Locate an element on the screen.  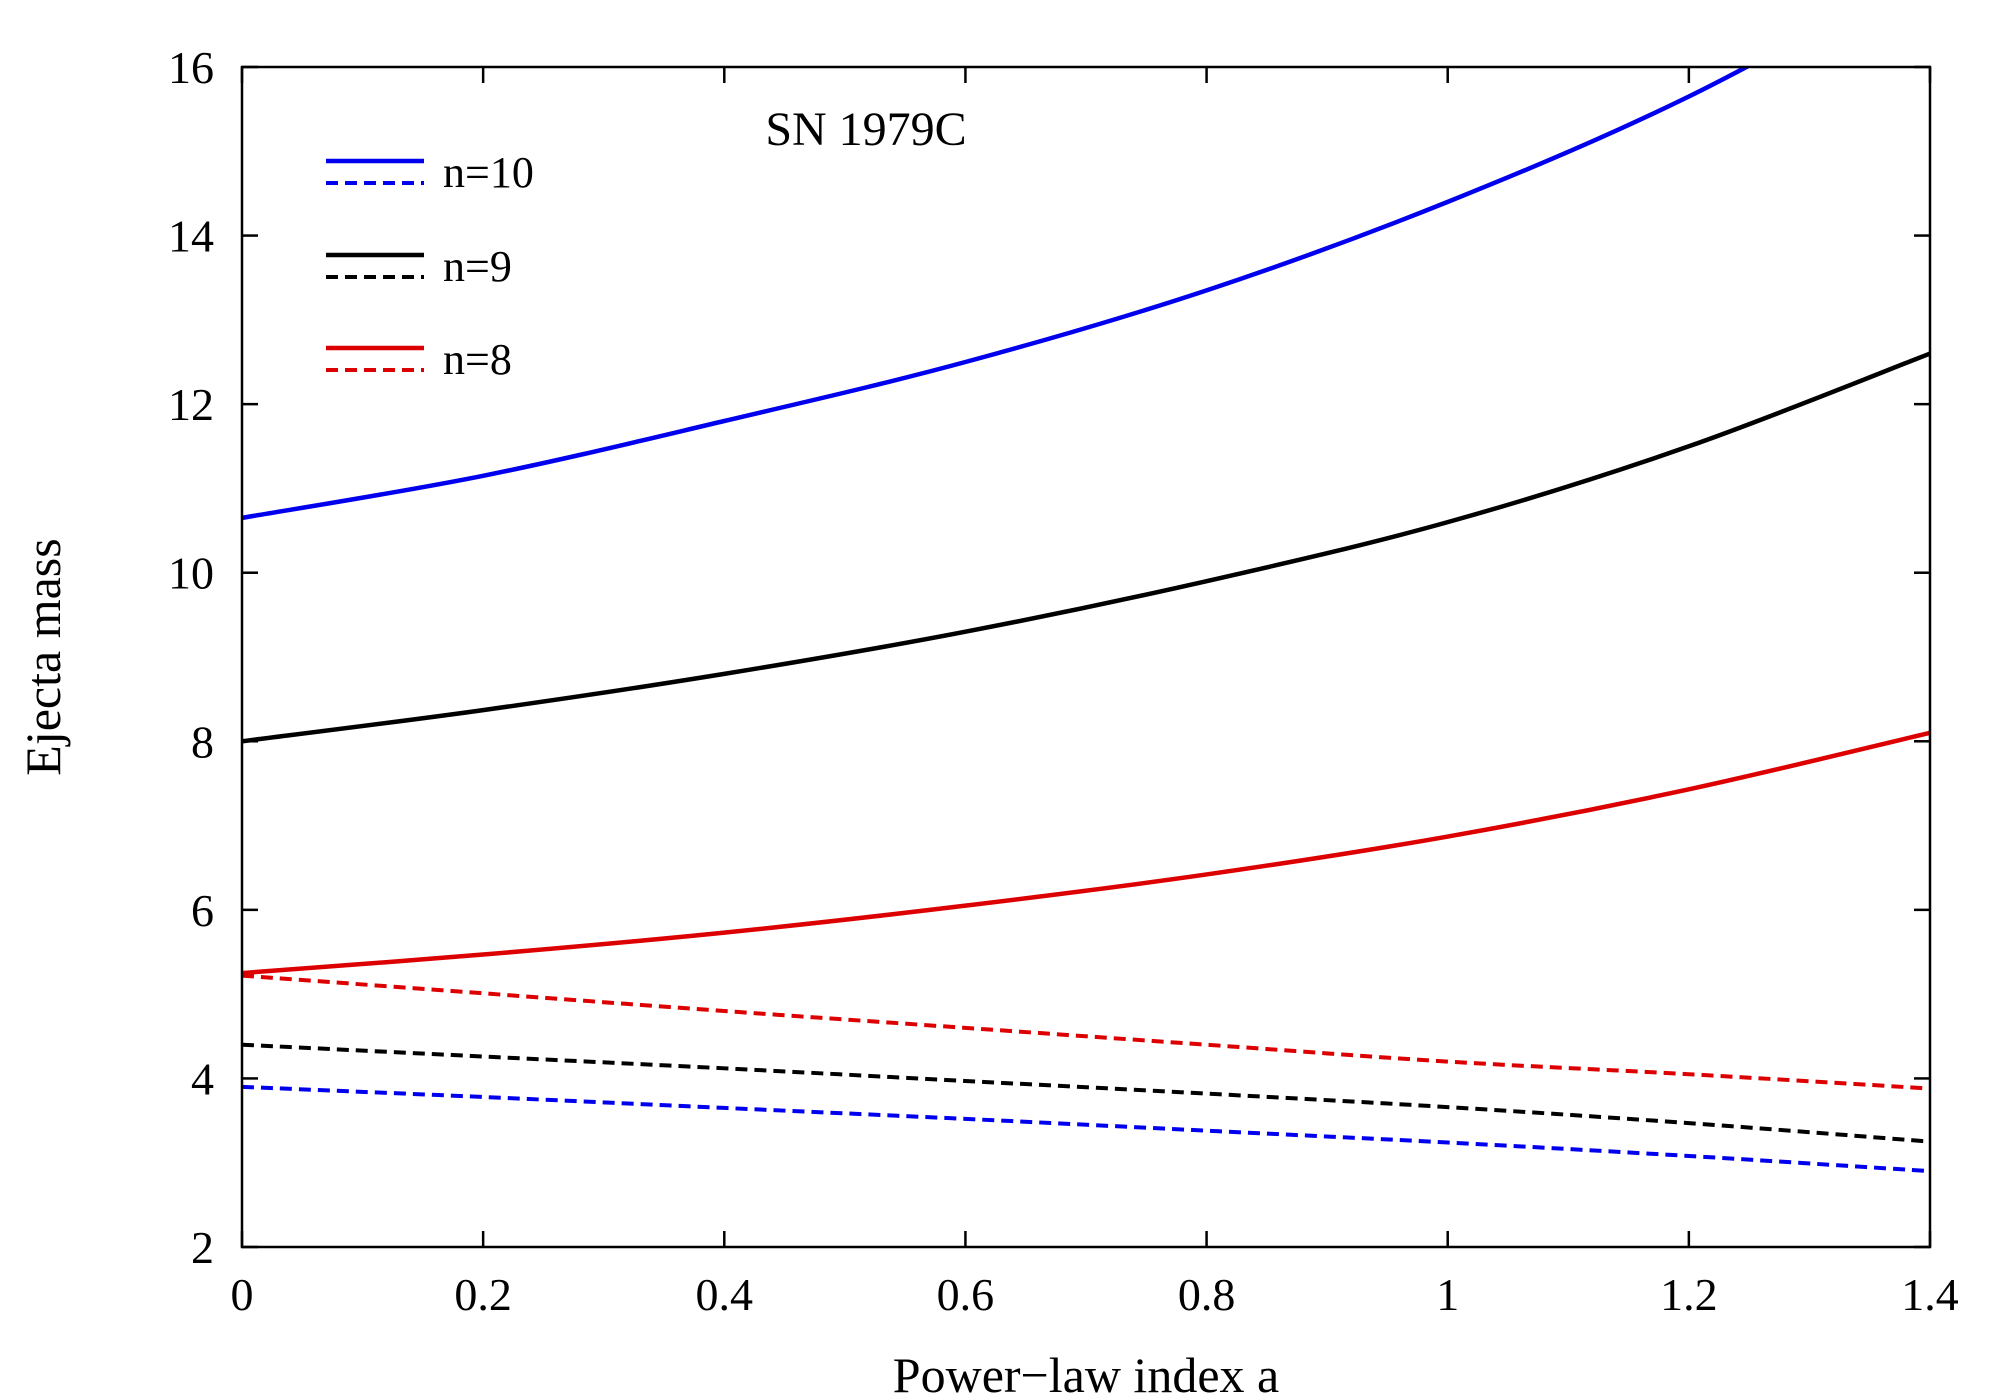
y-tick-label: 12 is located at coordinates (191, 404).